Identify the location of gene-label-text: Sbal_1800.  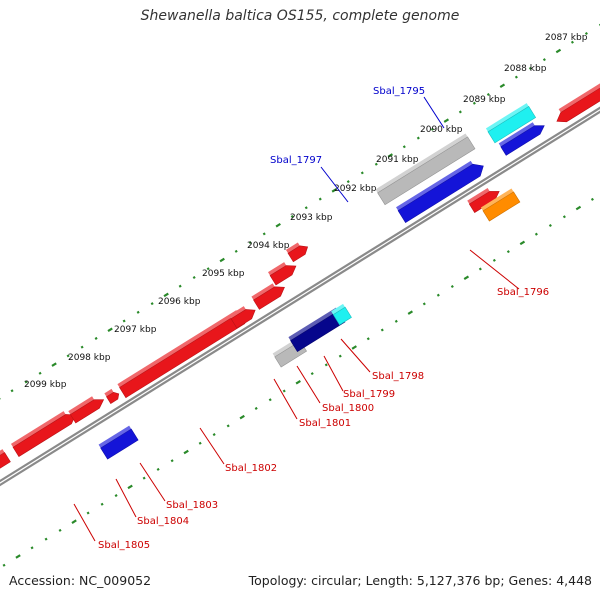
(348, 408).